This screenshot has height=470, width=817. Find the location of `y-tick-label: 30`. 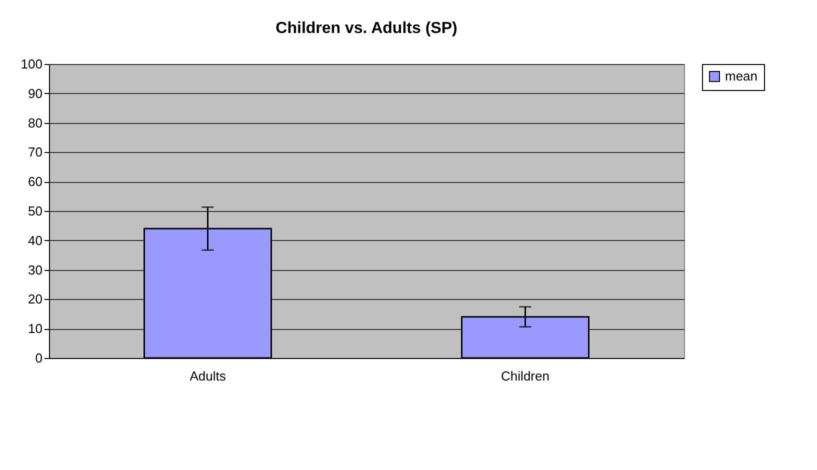

y-tick-label: 30 is located at coordinates (35, 270).